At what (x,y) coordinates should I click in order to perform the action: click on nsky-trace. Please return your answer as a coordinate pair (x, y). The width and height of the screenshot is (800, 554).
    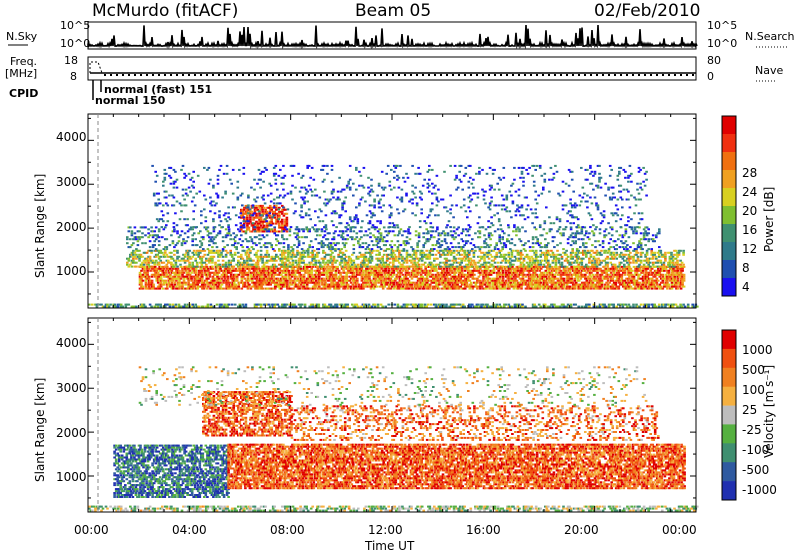
    Looking at the image, I should click on (392, 35).